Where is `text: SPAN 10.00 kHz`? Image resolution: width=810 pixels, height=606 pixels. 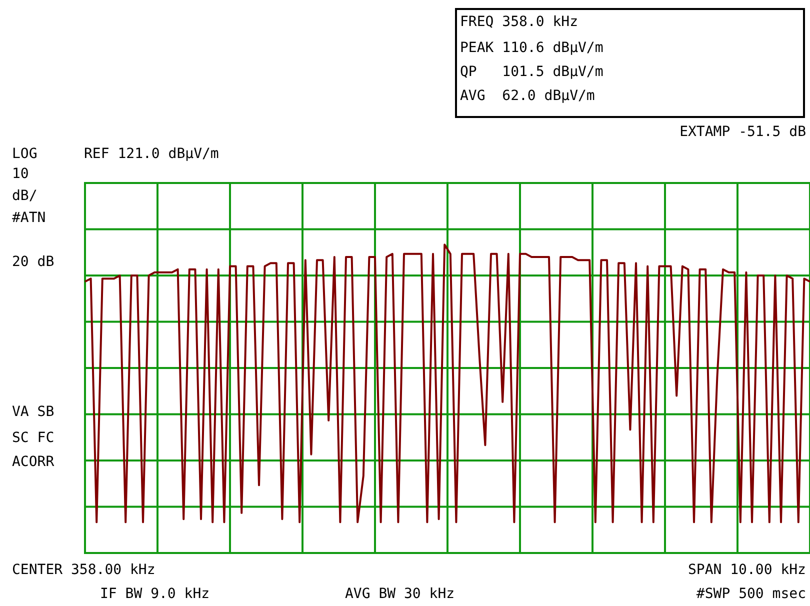
text: SPAN 10.00 kHz is located at coordinates (747, 570).